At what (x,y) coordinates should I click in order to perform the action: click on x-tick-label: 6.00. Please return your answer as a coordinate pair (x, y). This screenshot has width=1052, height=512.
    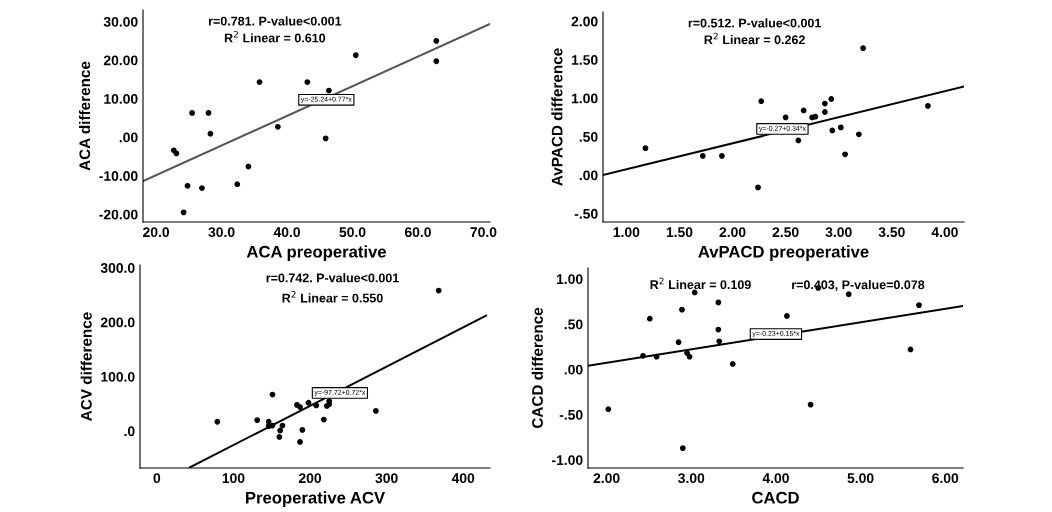
    Looking at the image, I should click on (945, 478).